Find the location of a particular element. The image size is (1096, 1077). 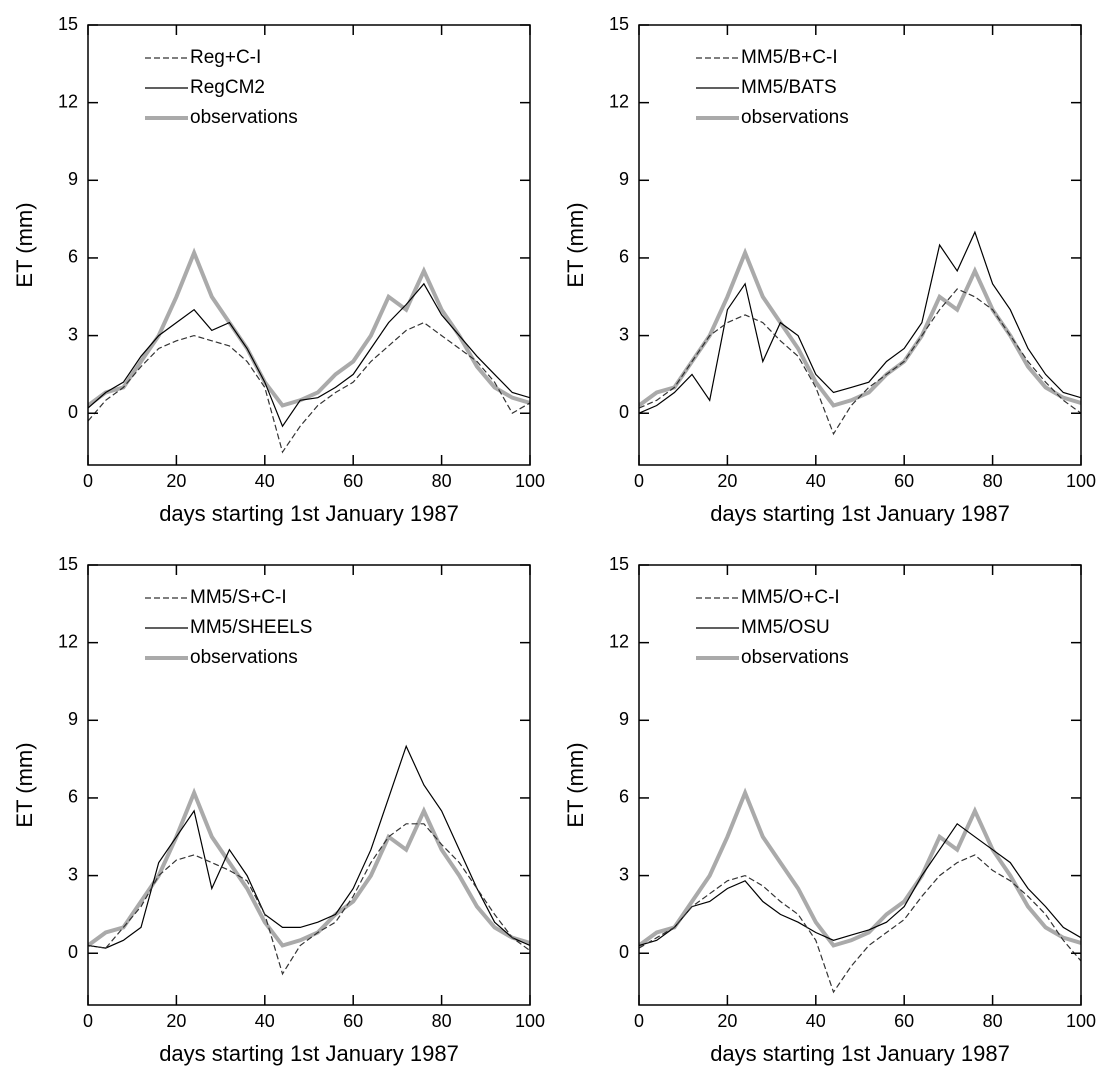

legend-label: MM5/B+C-I is located at coordinates (789, 57).